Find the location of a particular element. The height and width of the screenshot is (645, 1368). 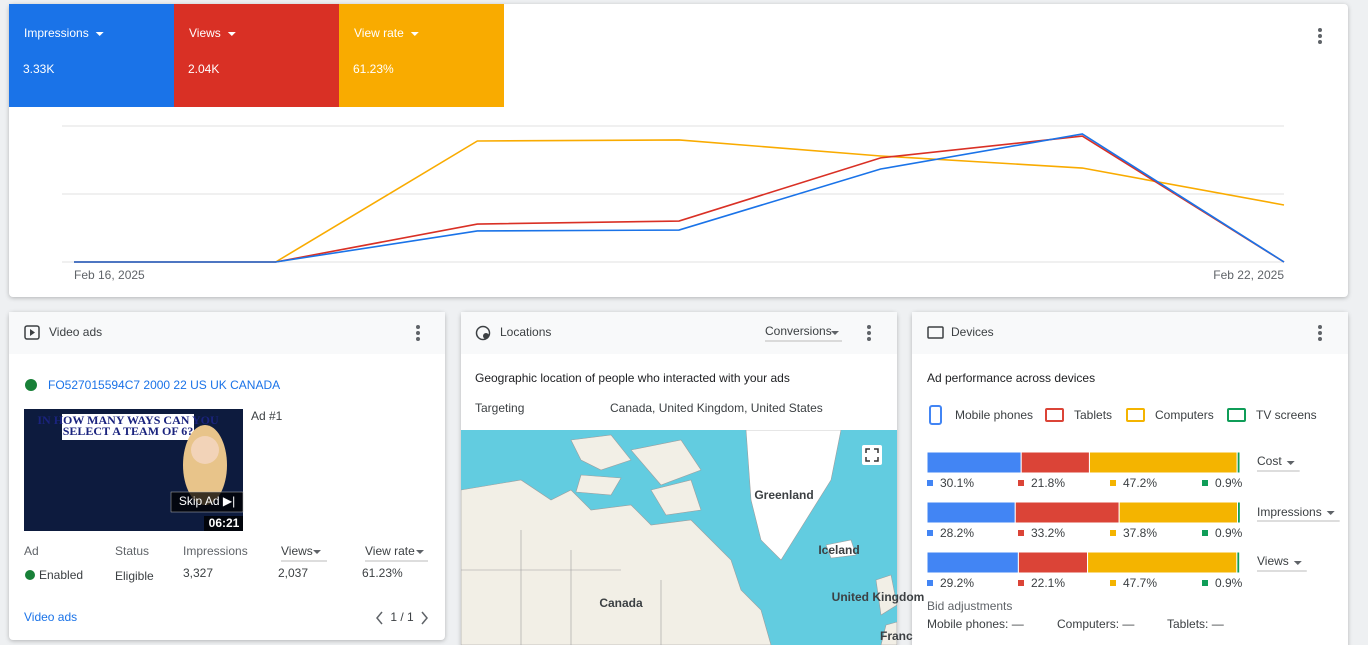

video-icon is located at coordinates (32, 332).